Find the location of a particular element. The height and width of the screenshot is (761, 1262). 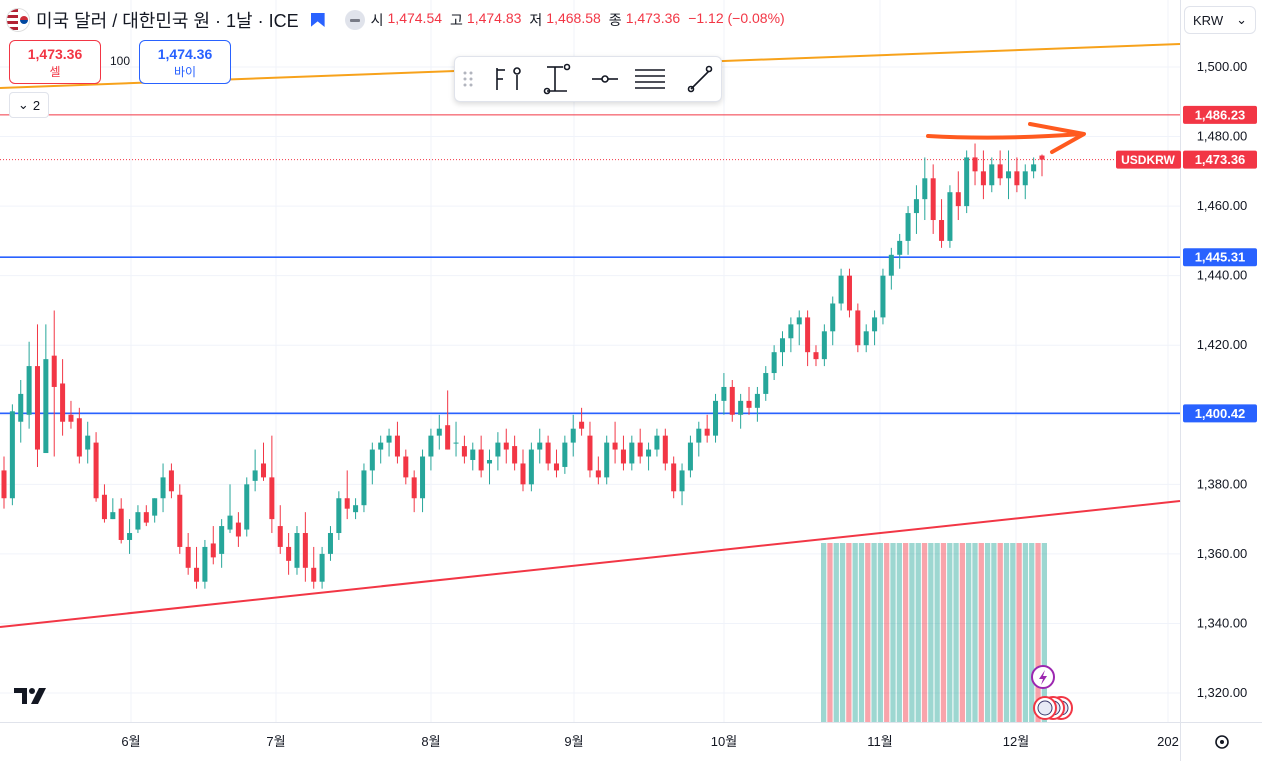

annotation-arrow-head is located at coordinates (1057, 138).